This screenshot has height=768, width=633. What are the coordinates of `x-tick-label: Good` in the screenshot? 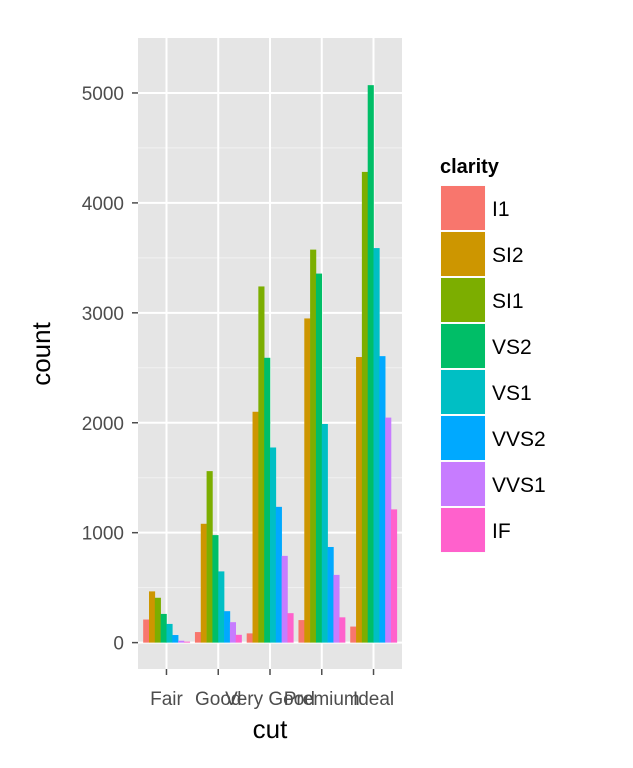 It's located at (218, 699).